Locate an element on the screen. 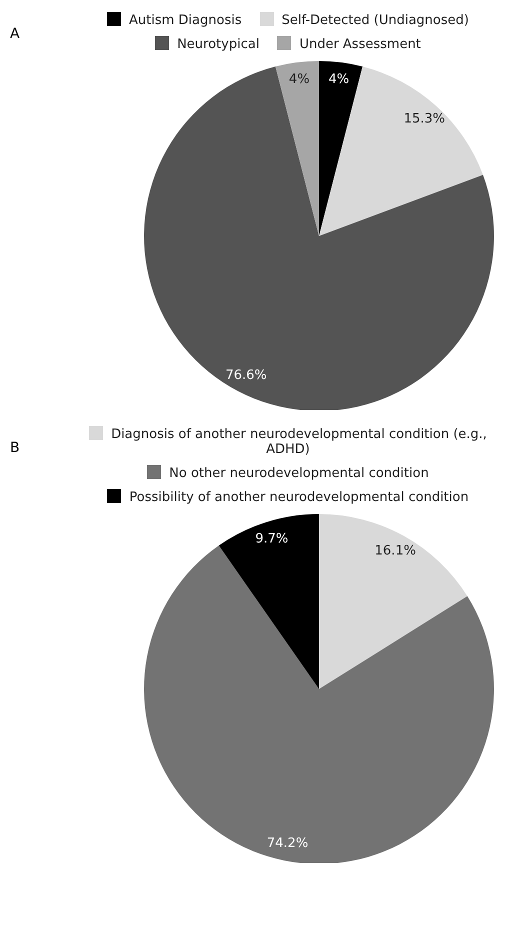 Image resolution: width=515 pixels, height=936 pixels. legend-label: Possibility of another neurodevelopmental condition is located at coordinates (298, 497).